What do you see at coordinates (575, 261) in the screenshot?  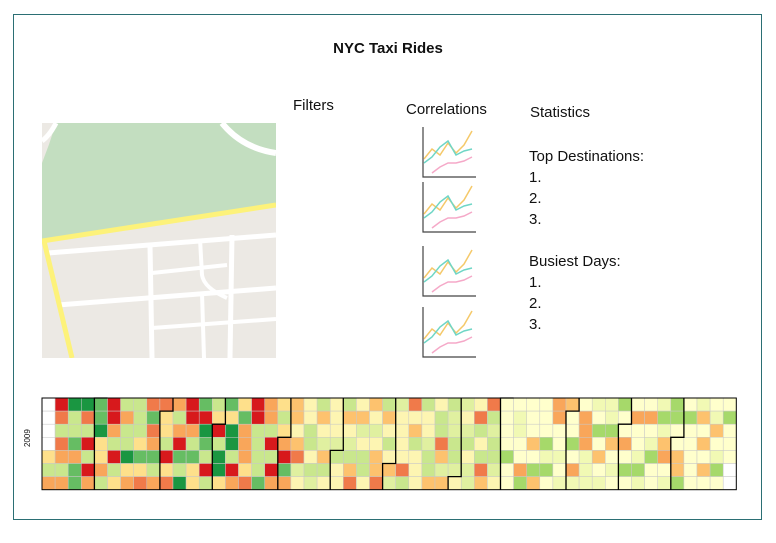 I see `busiest-days-label: Busiest Days:` at bounding box center [575, 261].